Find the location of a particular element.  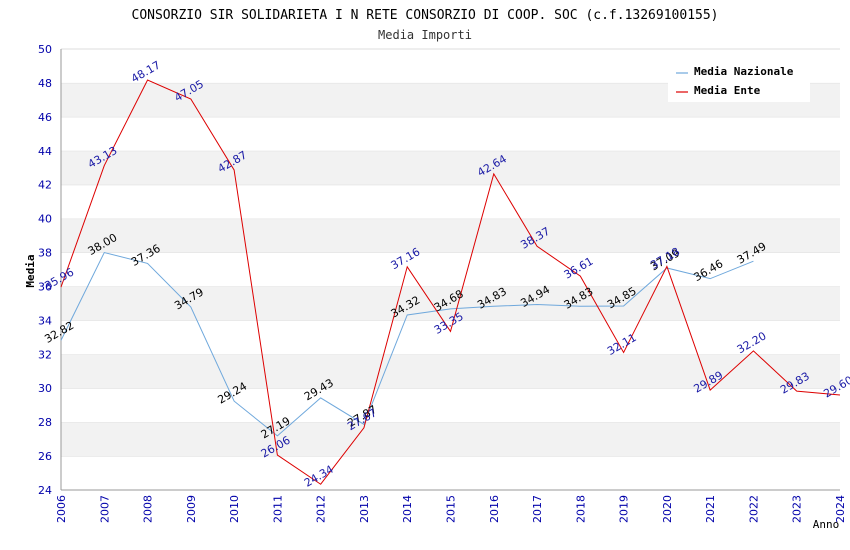

y-tick-label: 40 is located at coordinates (45, 219).